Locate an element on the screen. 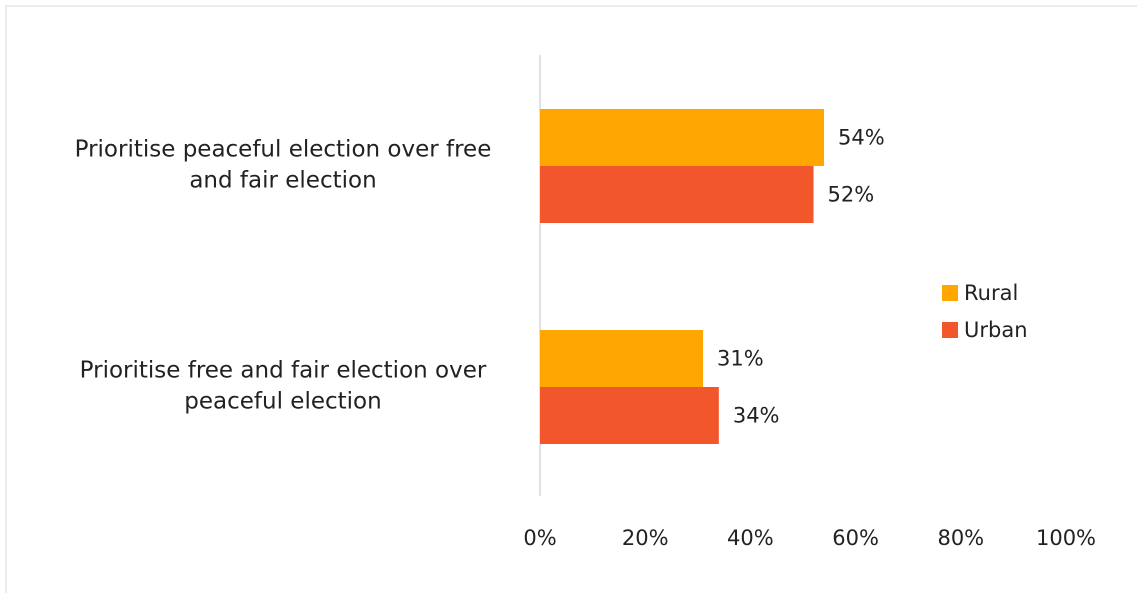 The width and height of the screenshot is (1137, 593). legend-label-urban: Urban is located at coordinates (996, 330).